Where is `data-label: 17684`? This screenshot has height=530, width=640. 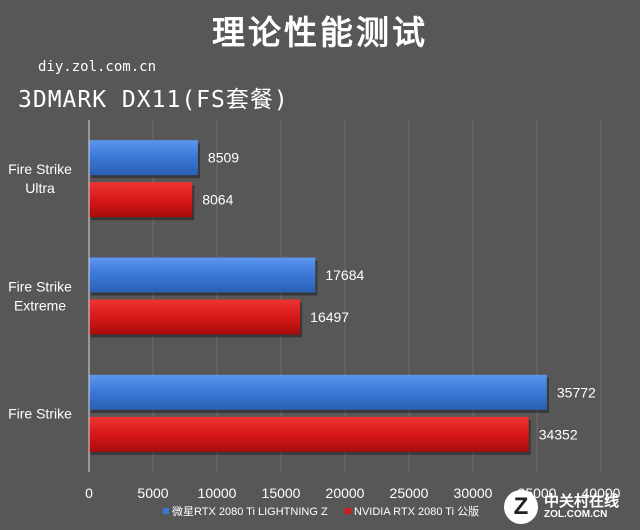 data-label: 17684 is located at coordinates (344, 275).